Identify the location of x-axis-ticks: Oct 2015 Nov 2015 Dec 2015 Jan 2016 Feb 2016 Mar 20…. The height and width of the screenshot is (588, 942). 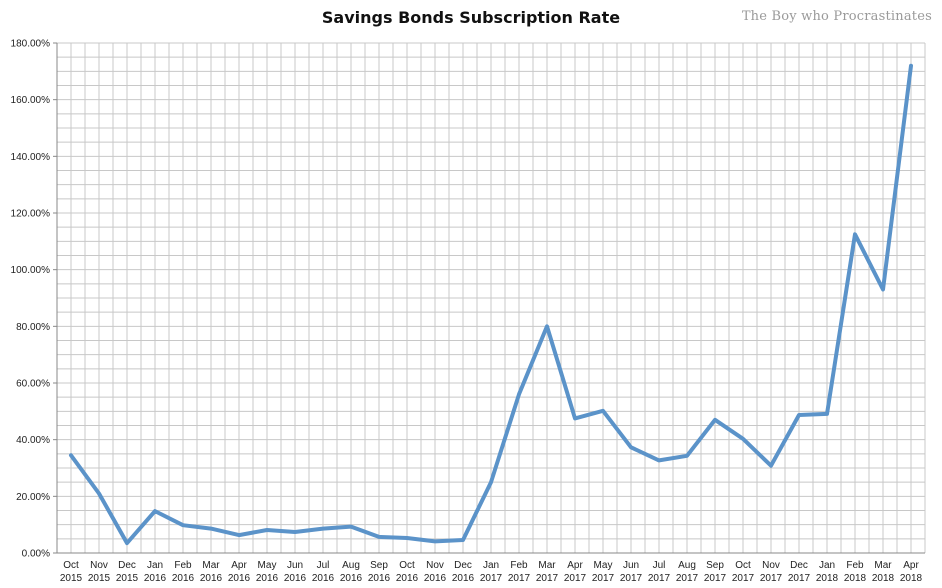
(491, 572).